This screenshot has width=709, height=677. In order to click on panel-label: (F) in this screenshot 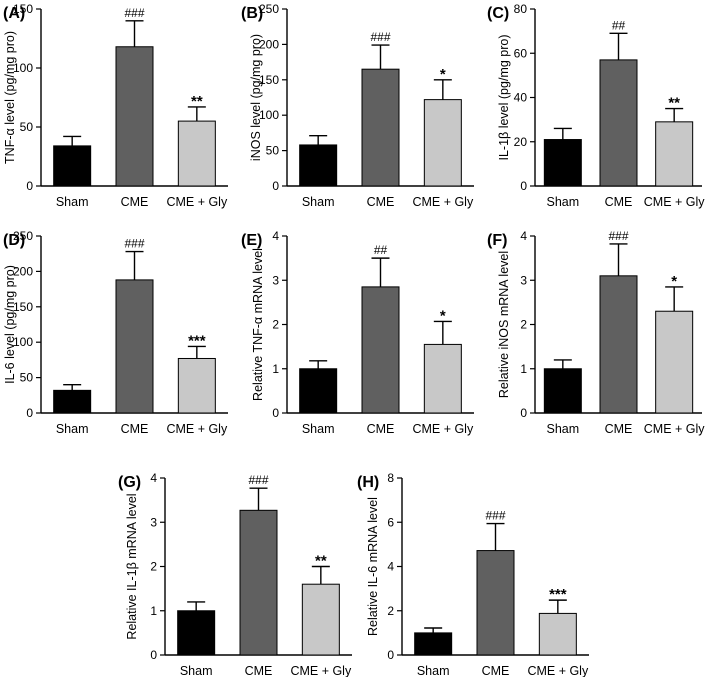, I will do `click(497, 240)`.